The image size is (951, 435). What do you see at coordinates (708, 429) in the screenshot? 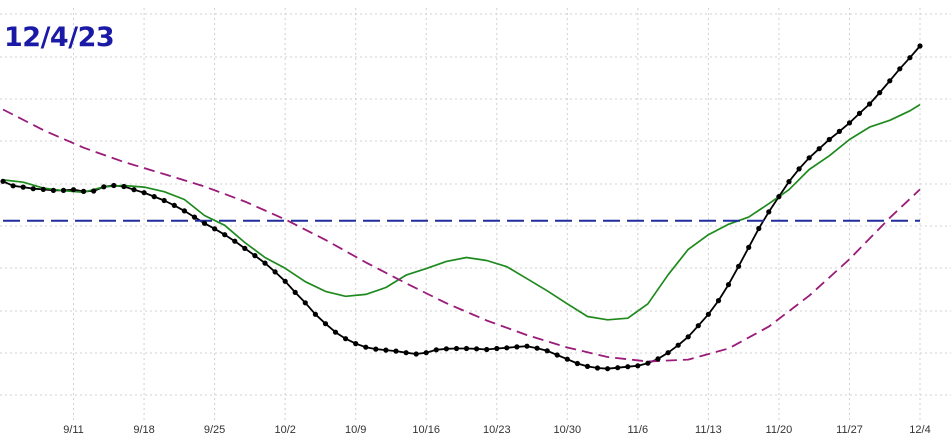
I see `x-tick-label: 11/13` at bounding box center [708, 429].